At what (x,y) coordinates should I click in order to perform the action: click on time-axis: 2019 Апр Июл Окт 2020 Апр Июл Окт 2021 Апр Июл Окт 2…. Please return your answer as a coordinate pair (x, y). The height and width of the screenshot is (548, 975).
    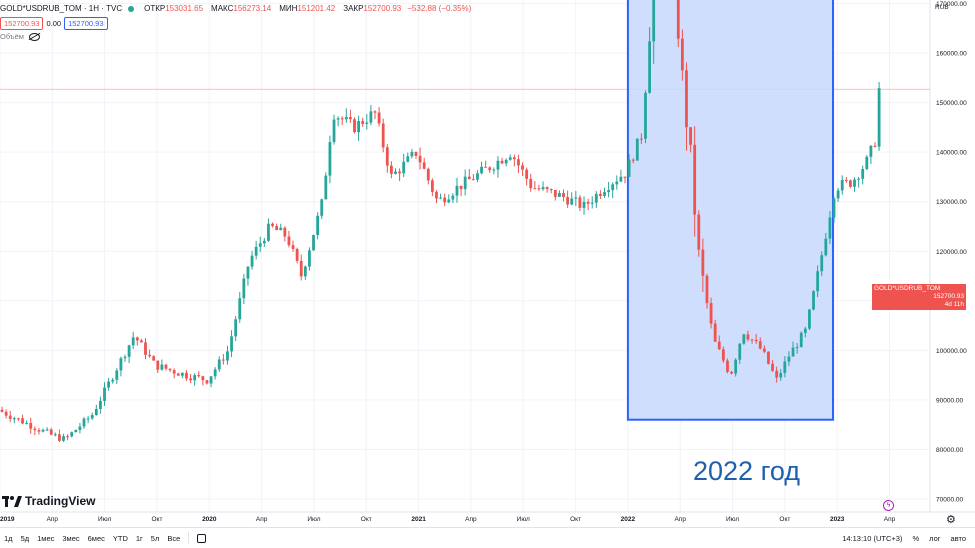
    Looking at the image, I should click on (487, 517).